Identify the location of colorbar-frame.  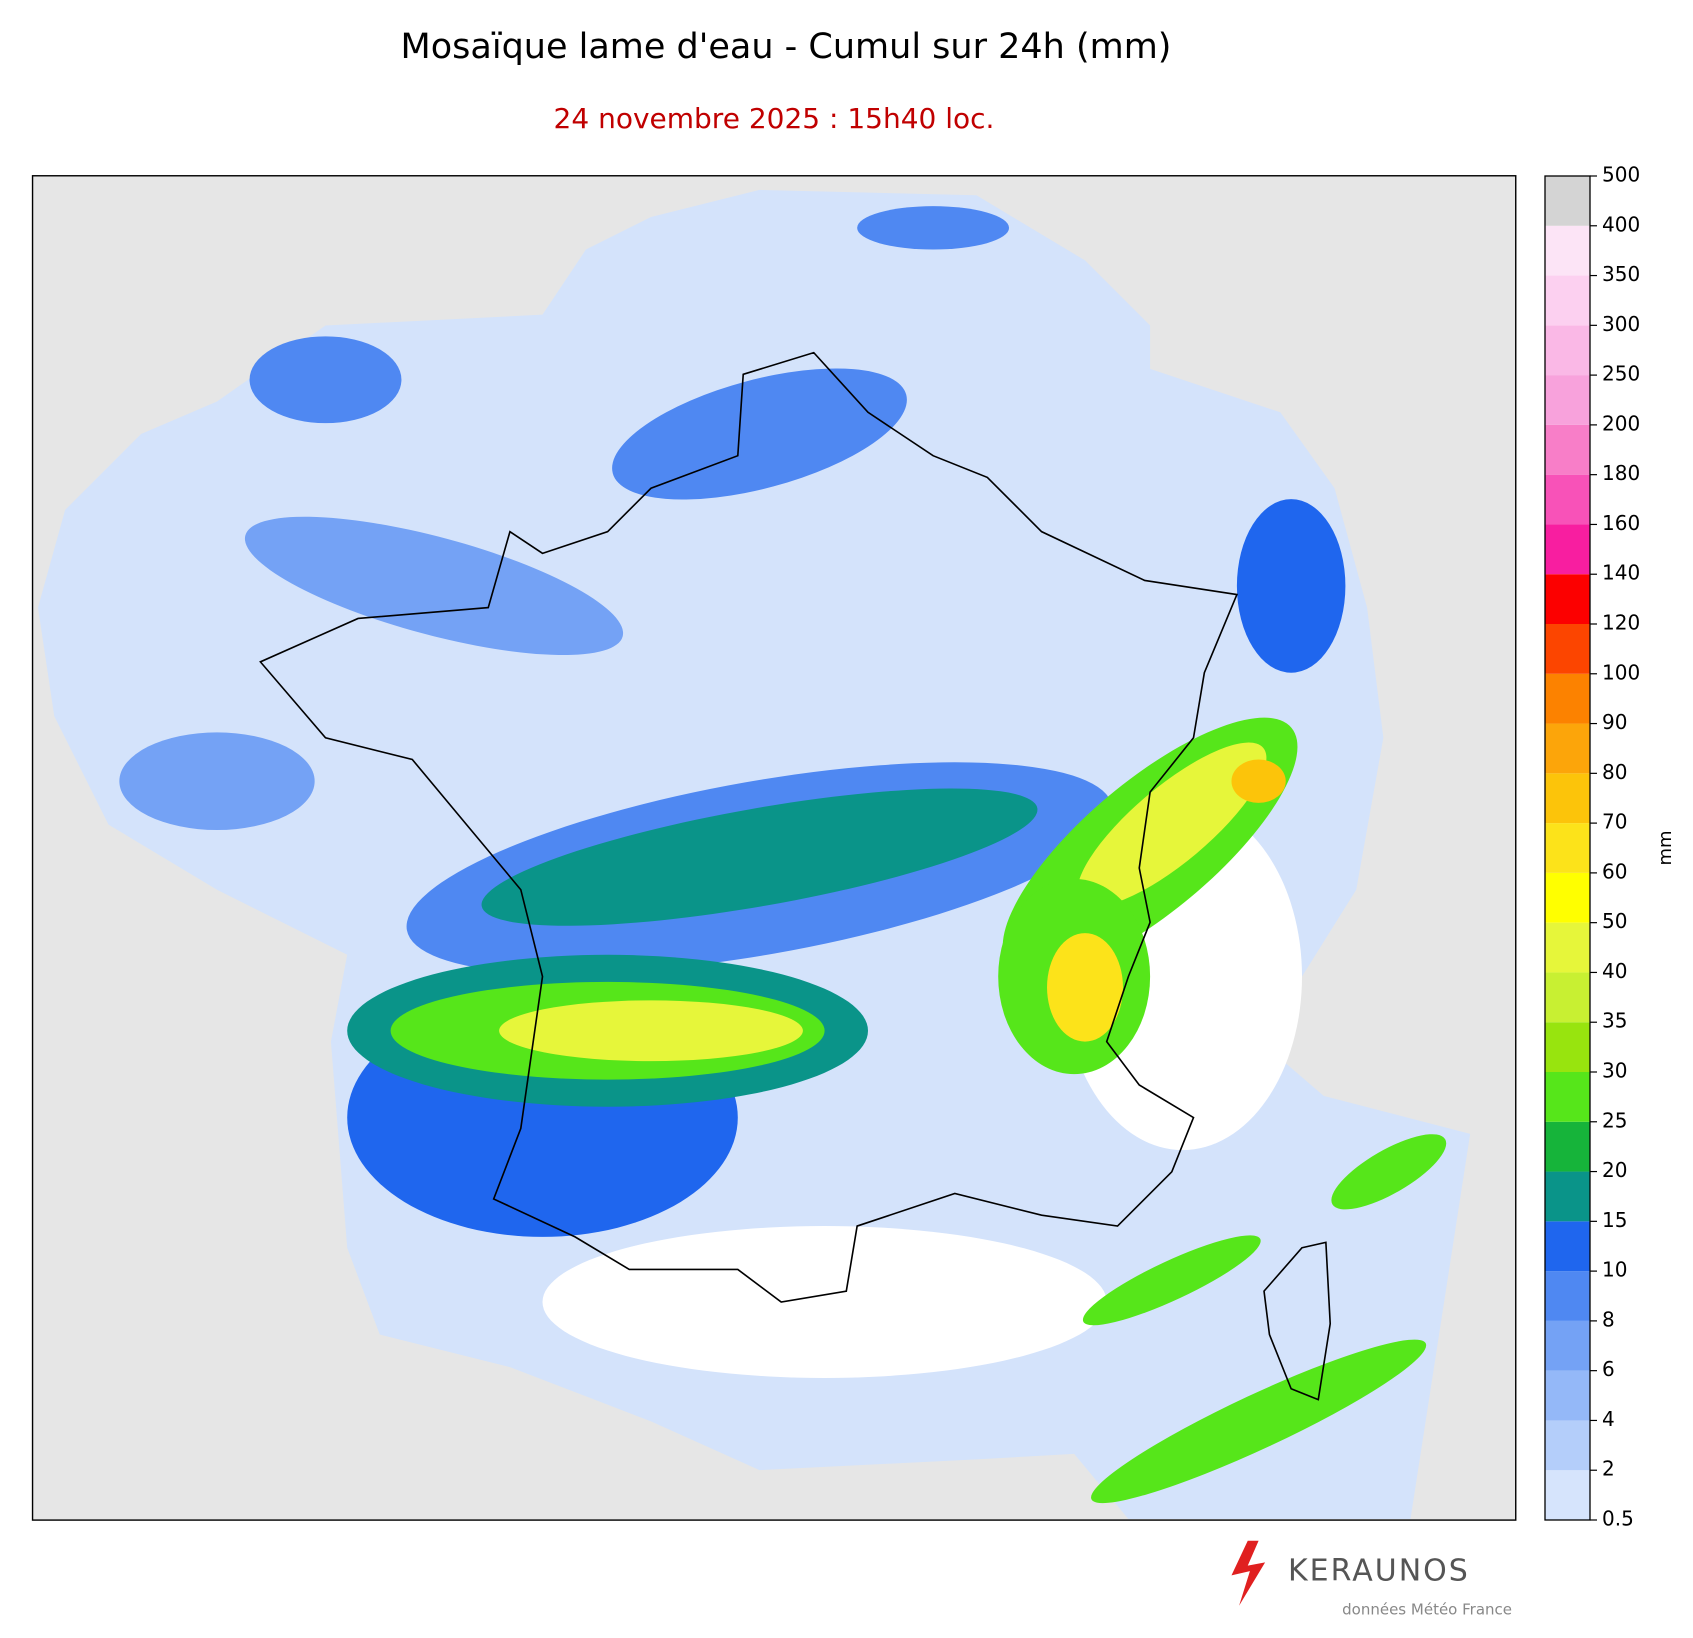
(1567, 848).